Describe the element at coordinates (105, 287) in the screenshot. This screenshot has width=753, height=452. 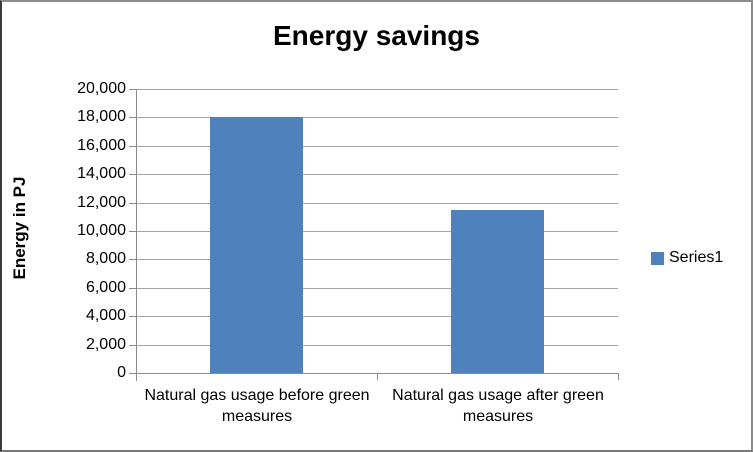
I see `y-tick-label: 6,000` at that location.